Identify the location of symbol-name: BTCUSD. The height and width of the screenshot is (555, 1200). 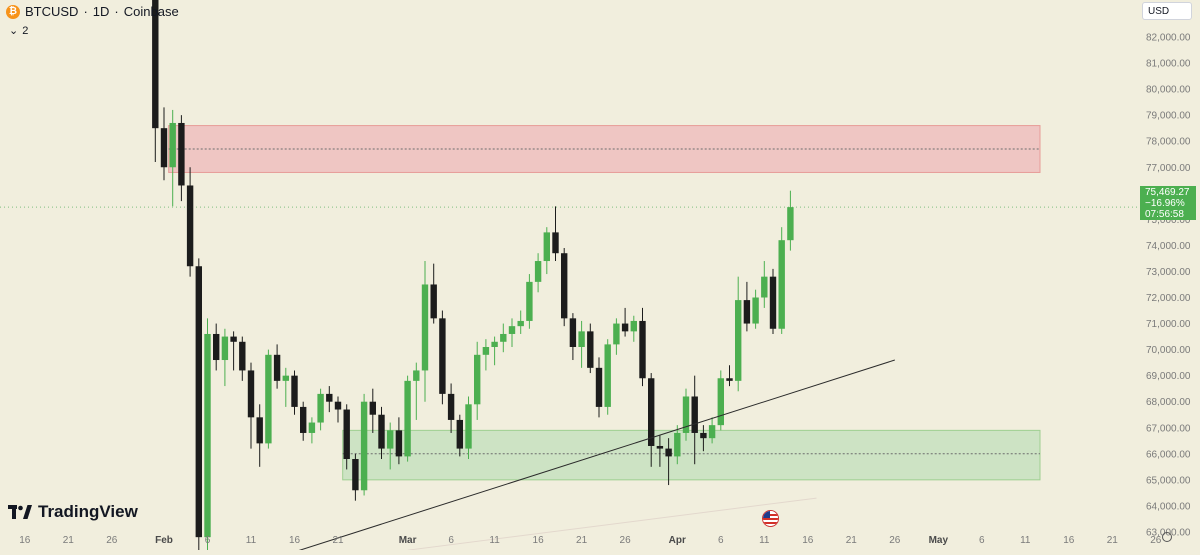
(52, 11).